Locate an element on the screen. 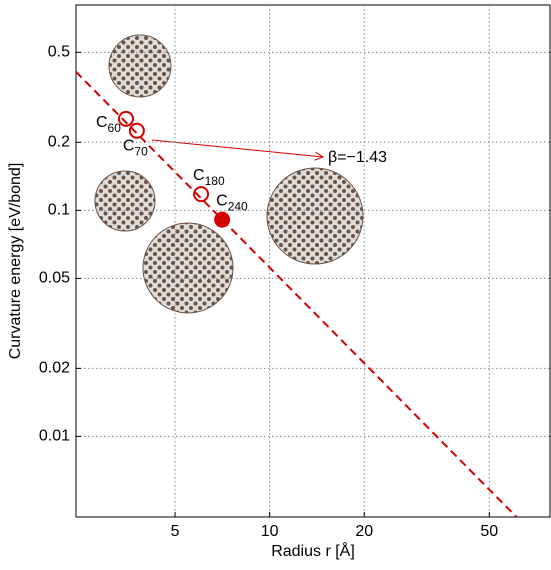 The height and width of the screenshot is (570, 551). y-tick-label: 0.1 is located at coordinates (59, 210).